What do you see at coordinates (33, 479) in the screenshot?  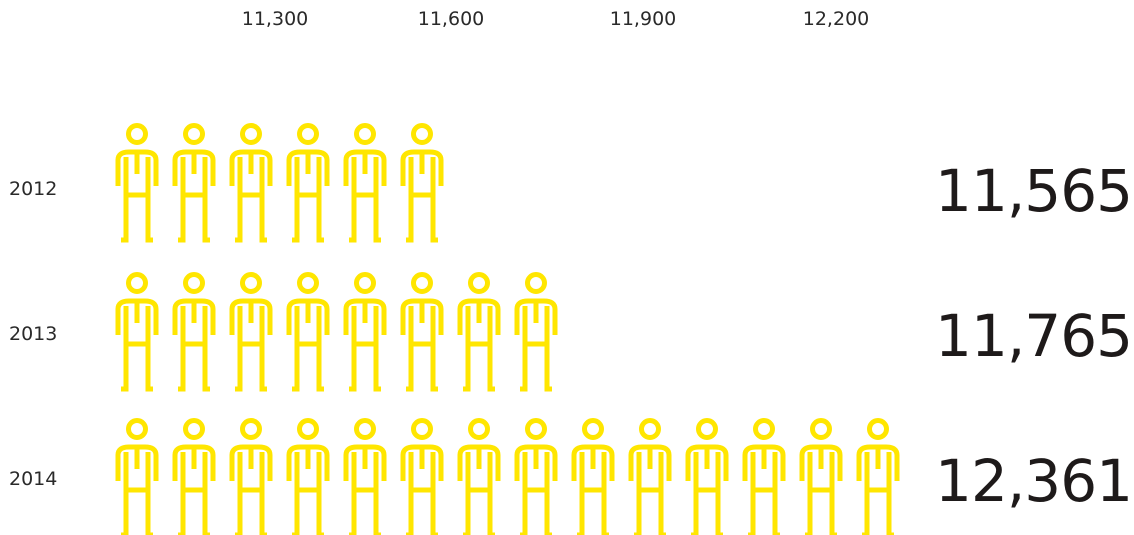 I see `category-label-2014: 2014` at bounding box center [33, 479].